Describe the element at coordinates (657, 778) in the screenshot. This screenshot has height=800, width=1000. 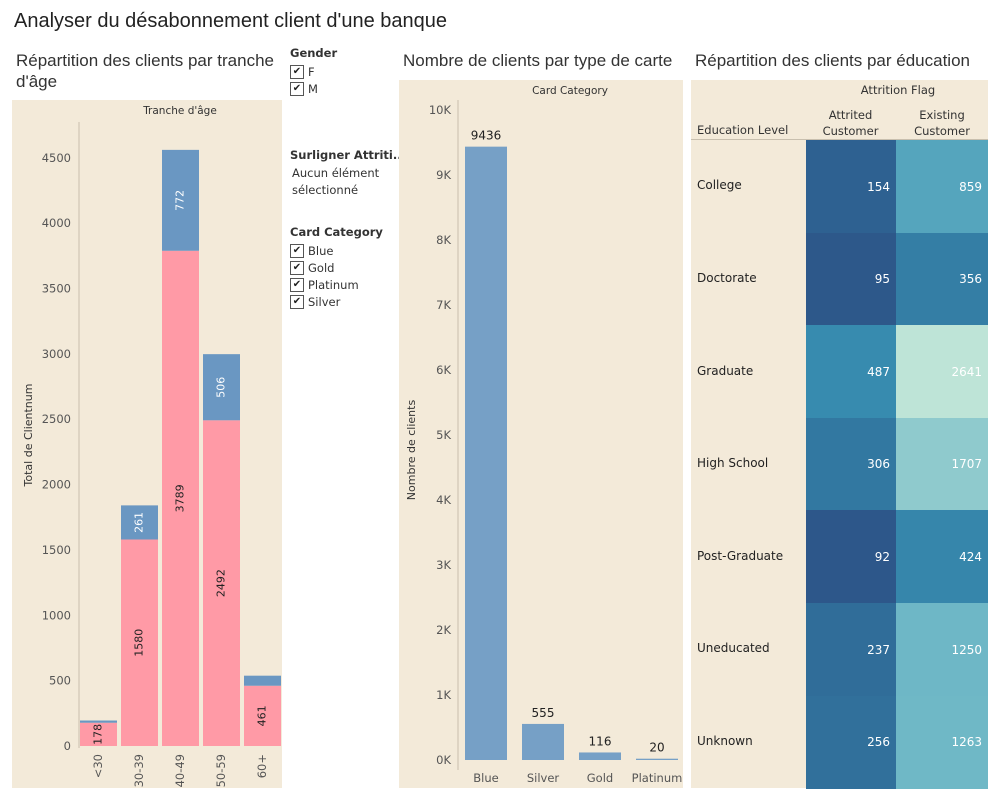
I see `x-tick-label: Platinum` at that location.